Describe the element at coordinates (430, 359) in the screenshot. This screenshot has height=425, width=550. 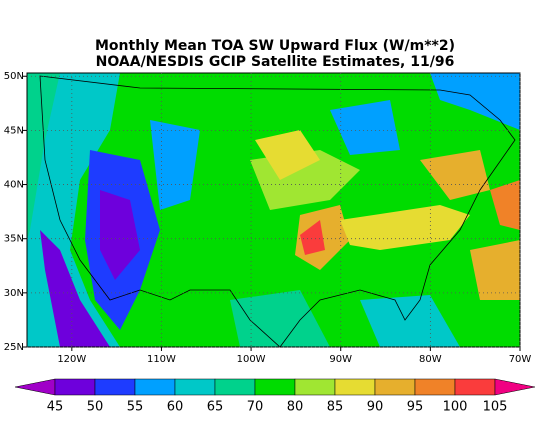
I see `x-tick-label: 80W` at that location.